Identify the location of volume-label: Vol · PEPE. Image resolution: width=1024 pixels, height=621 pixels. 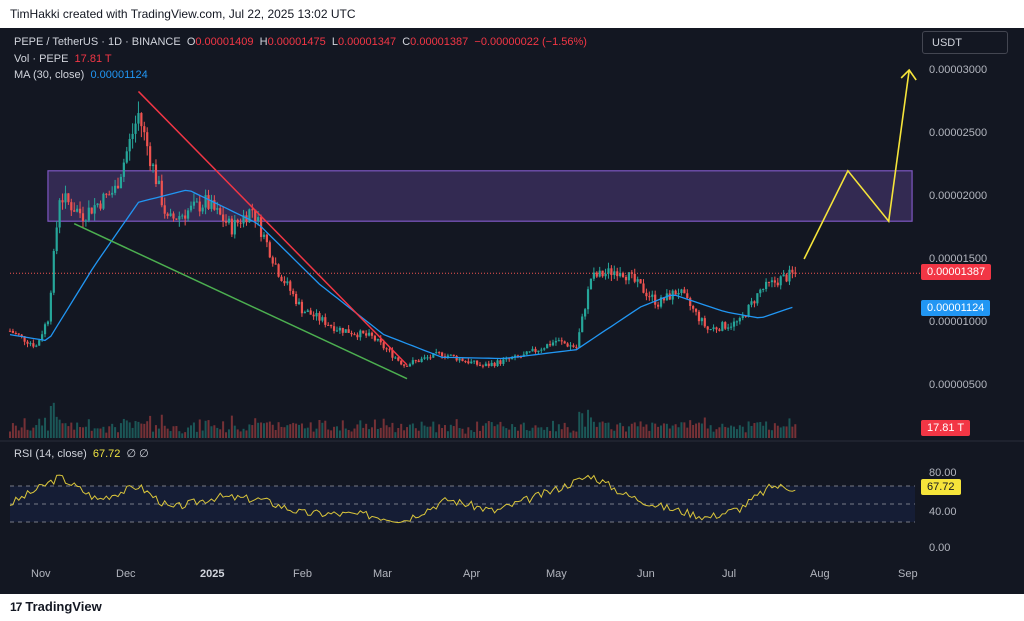
(41, 59).